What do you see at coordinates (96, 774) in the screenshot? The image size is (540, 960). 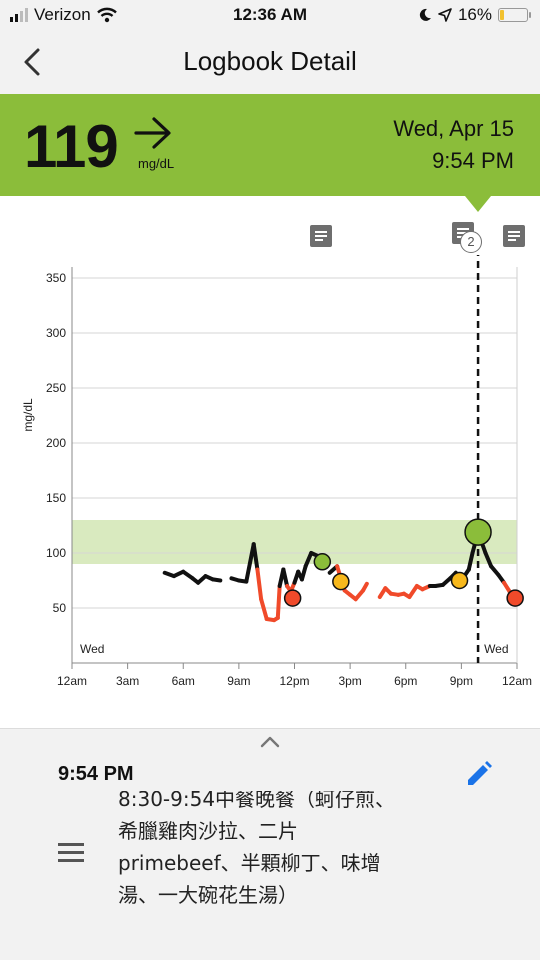 I see `detail-time: 9:54 PM` at bounding box center [96, 774].